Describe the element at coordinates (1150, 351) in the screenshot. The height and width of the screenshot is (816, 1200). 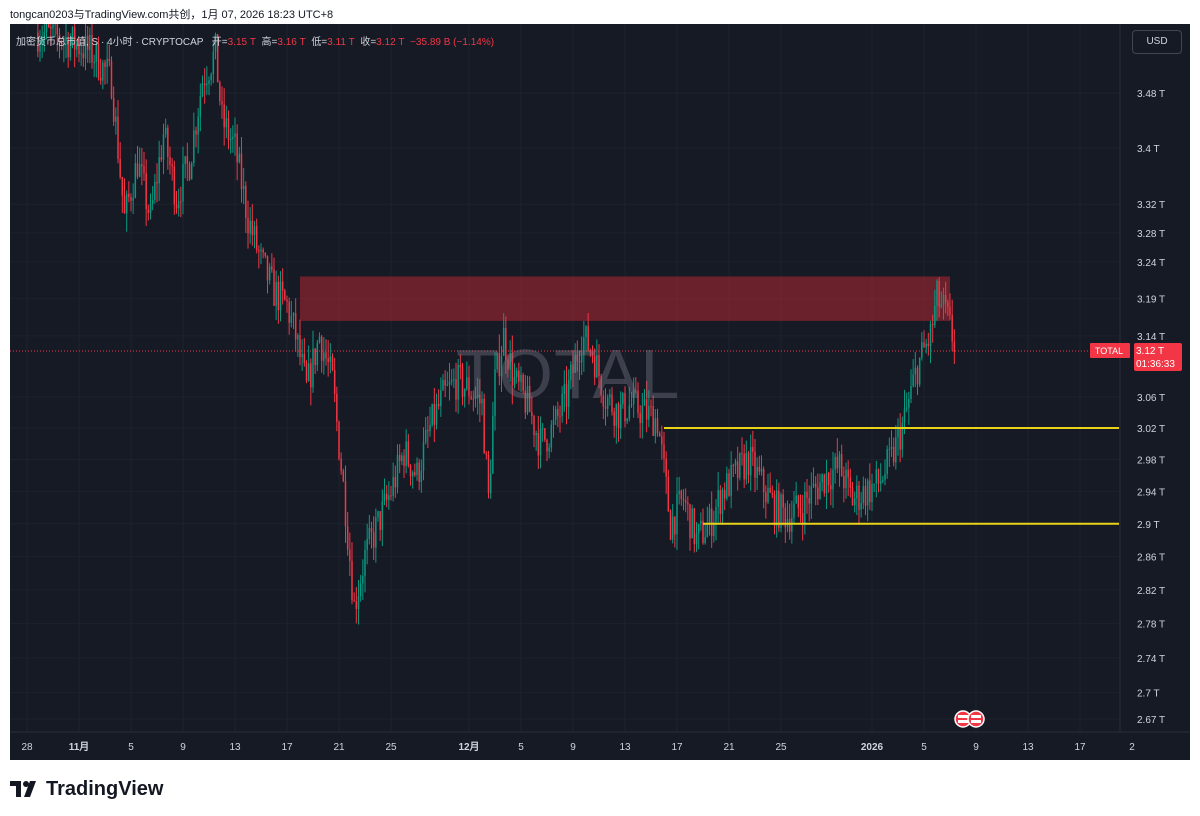
I see `price-tag-value: 3.12 T` at that location.